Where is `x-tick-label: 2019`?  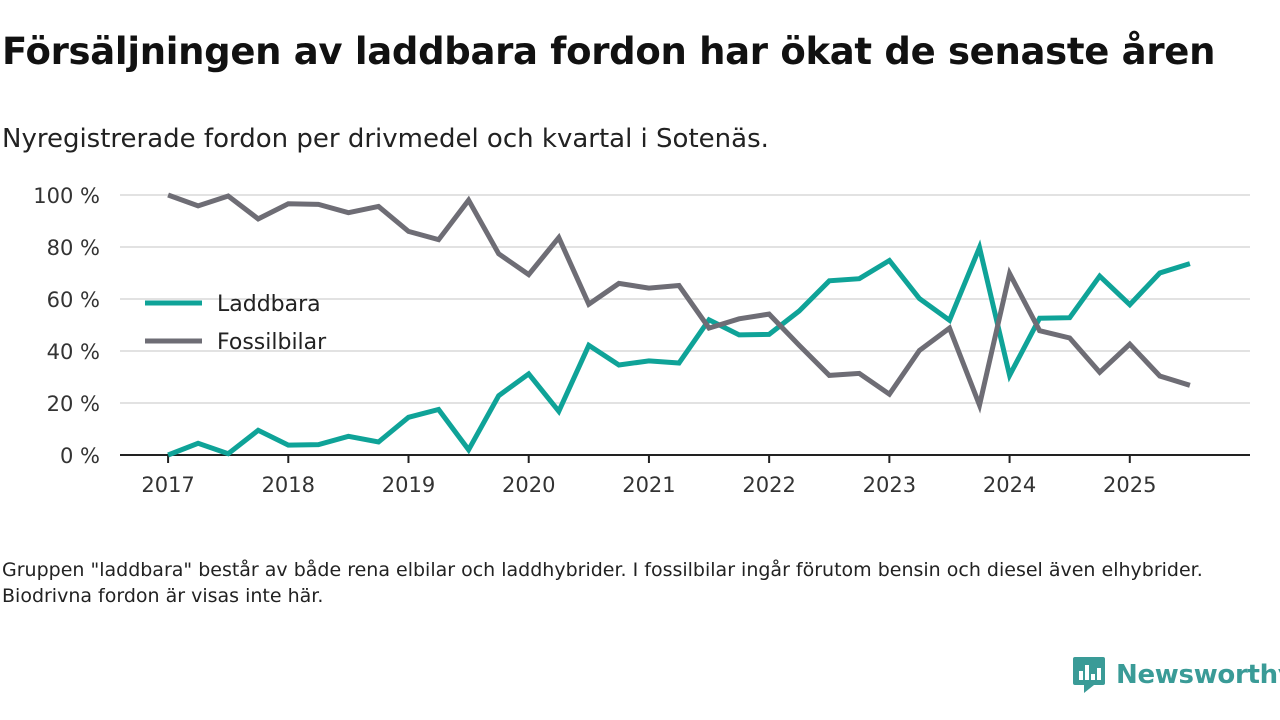
x-tick-label: 2019 is located at coordinates (408, 485).